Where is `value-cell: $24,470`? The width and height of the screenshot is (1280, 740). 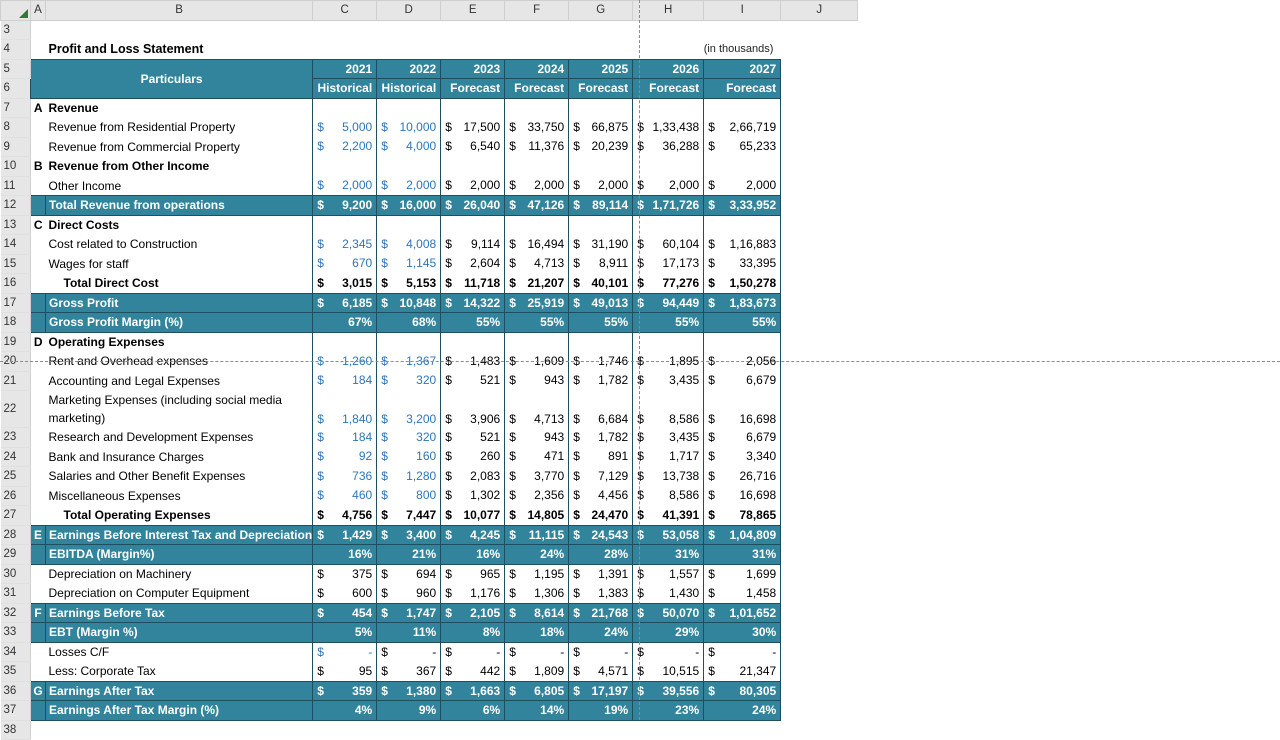 value-cell: $24,470 is located at coordinates (601, 515).